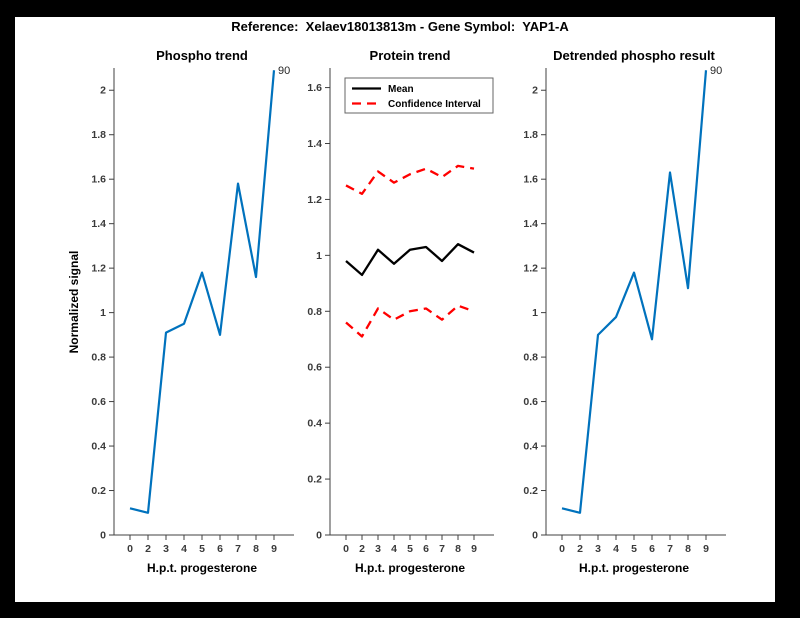 The height and width of the screenshot is (618, 800). I want to click on series-mean, so click(410, 260).